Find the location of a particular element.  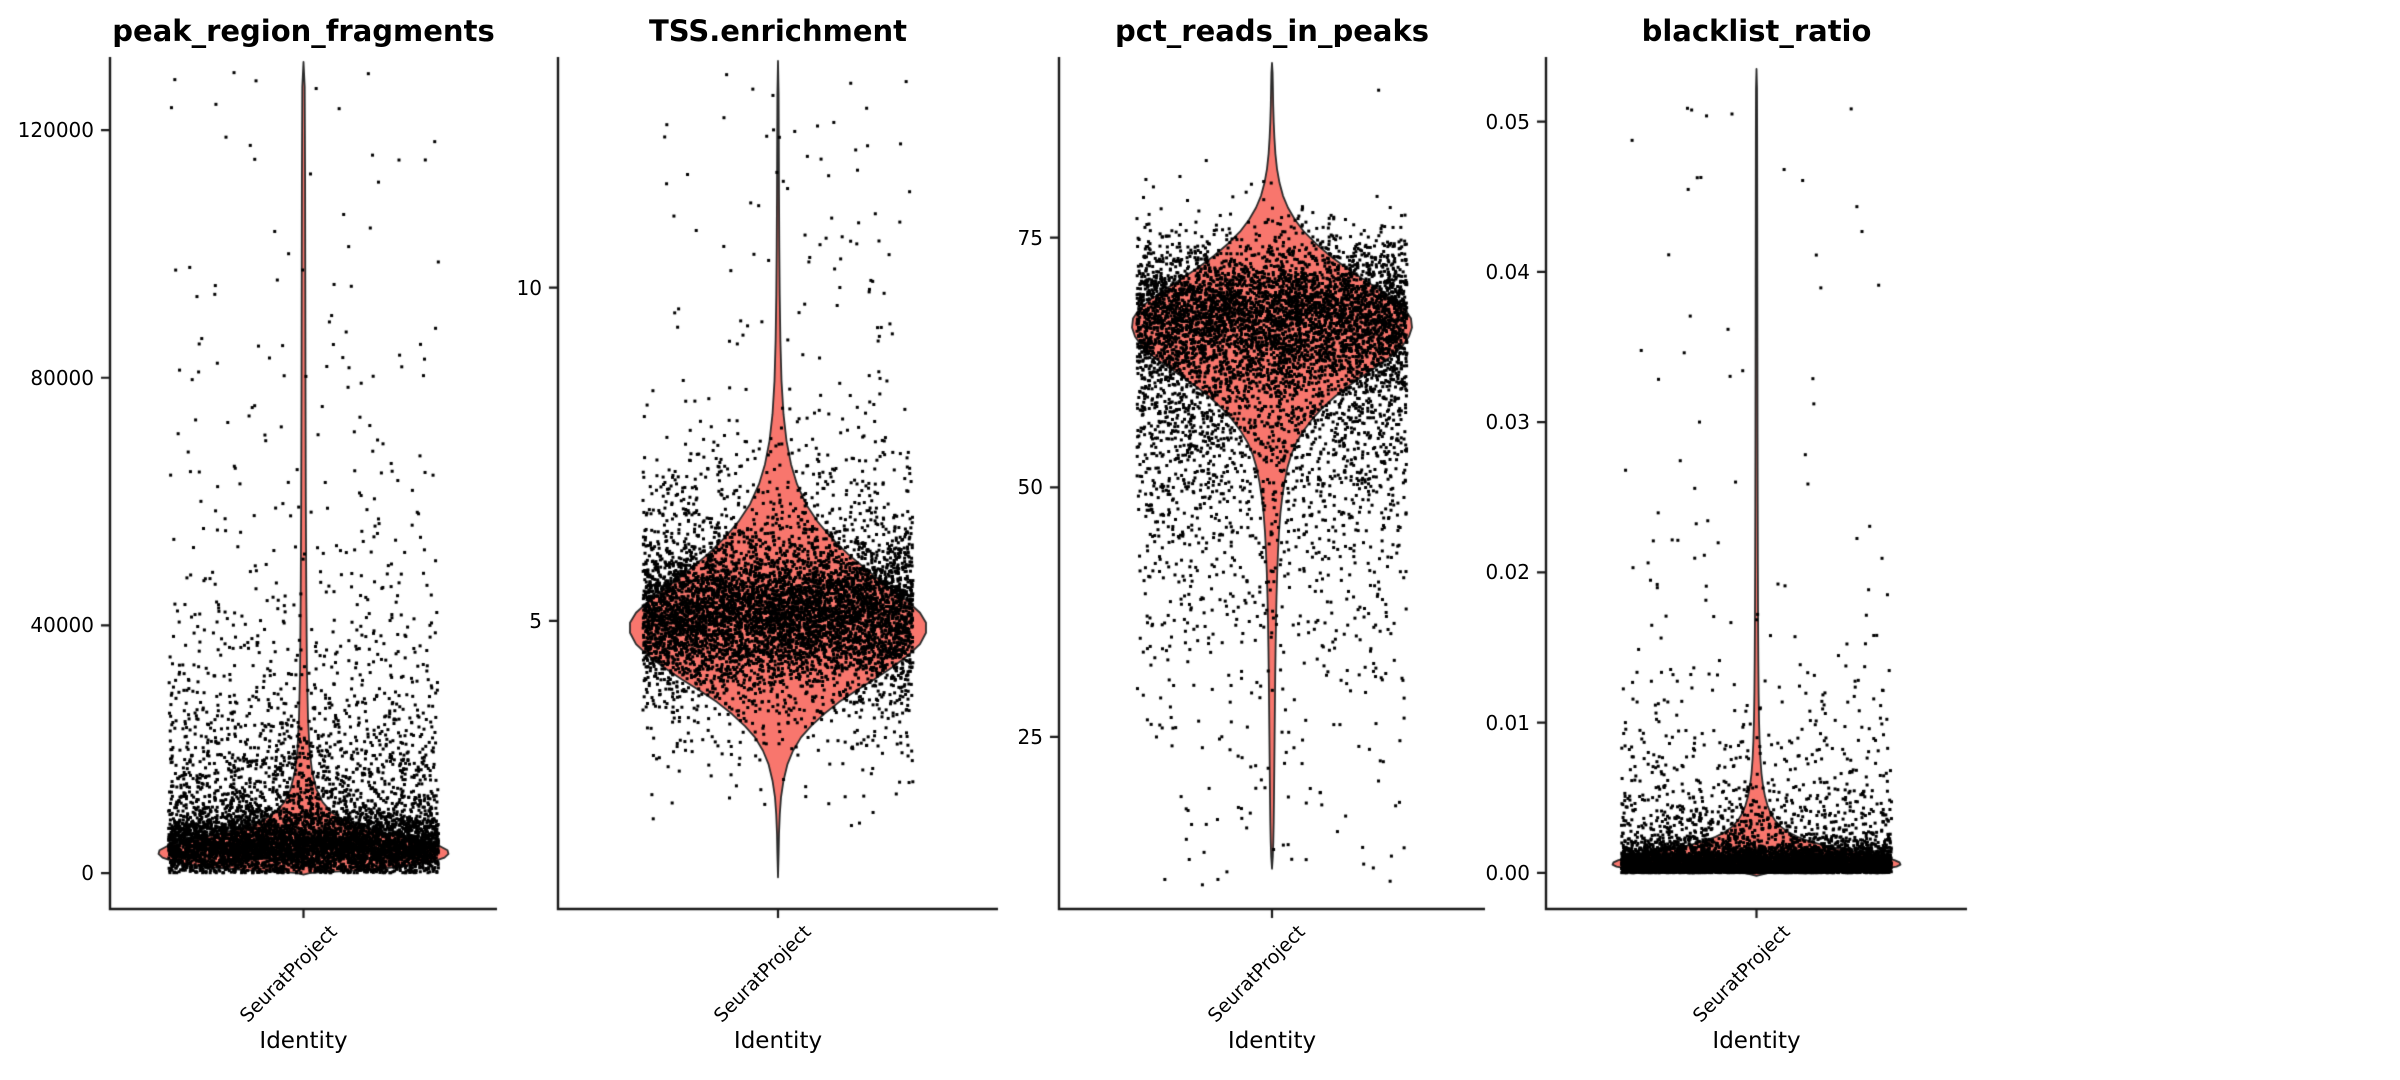

y-tick-label: 0.05 is located at coordinates (1507, 121).